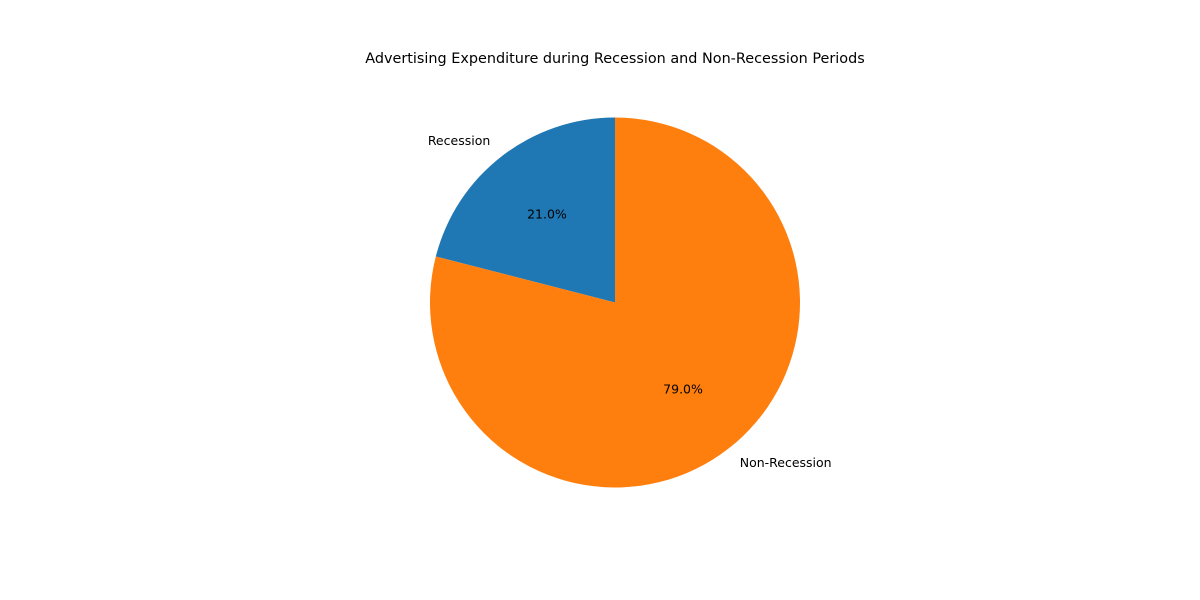 The width and height of the screenshot is (1200, 600). I want to click on pie-slice-recession, so click(525, 210).